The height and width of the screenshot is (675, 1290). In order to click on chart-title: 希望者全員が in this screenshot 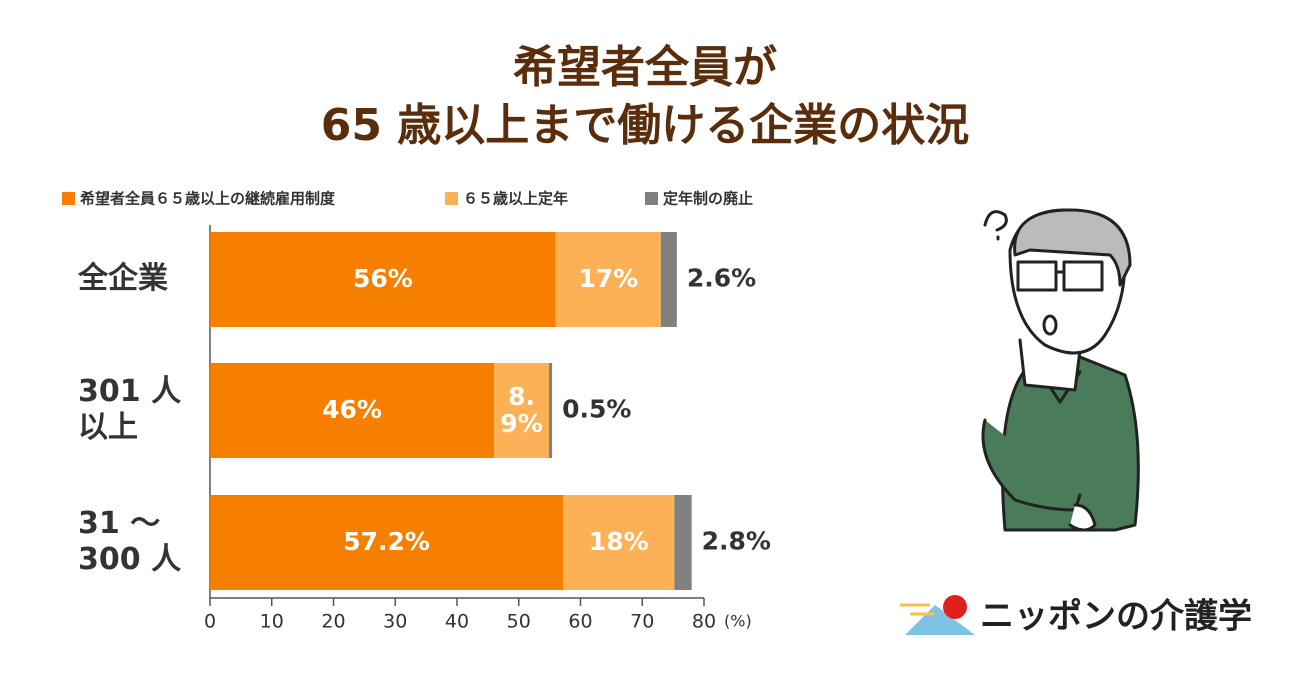, I will do `click(645, 67)`.